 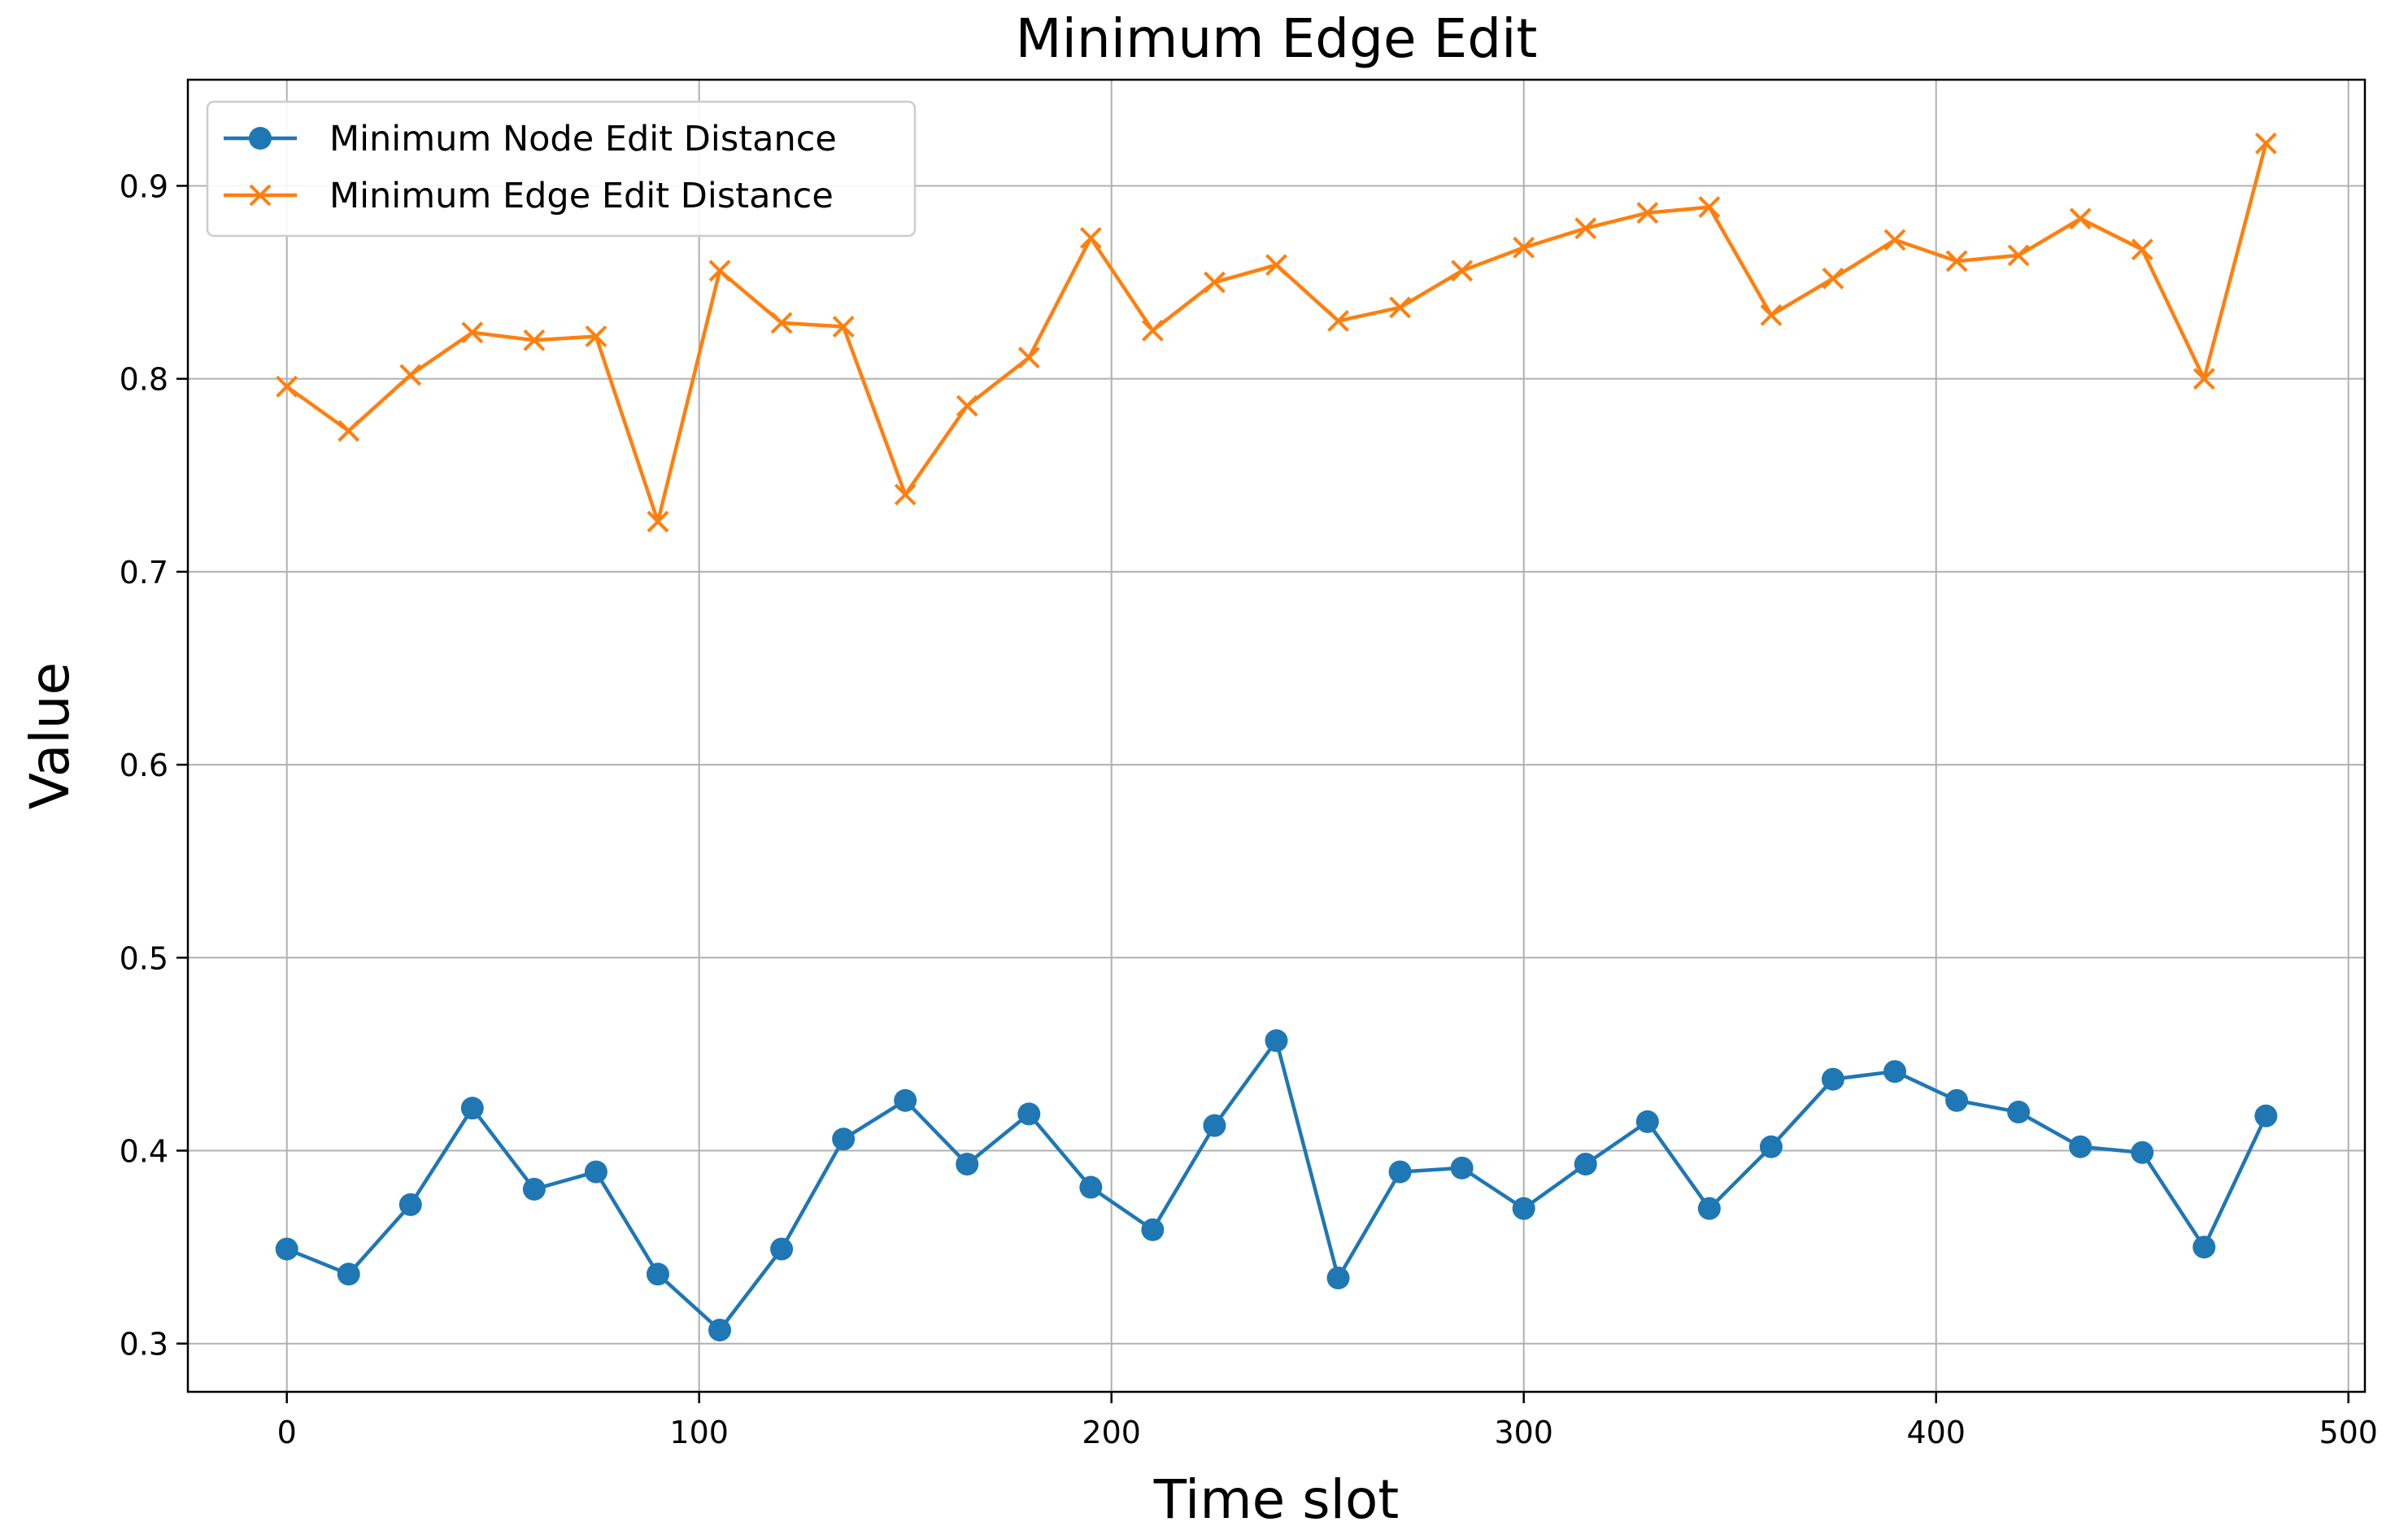 I want to click on y-tick-label: 0.6, so click(x=144, y=765).